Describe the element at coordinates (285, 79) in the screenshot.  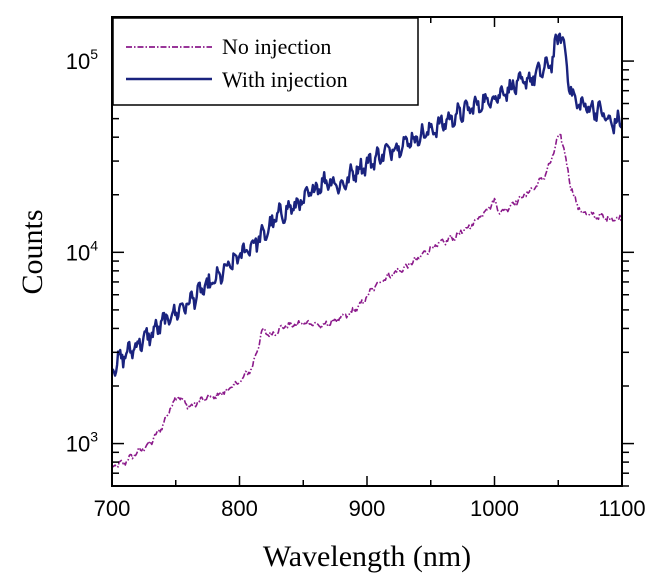
I see `legend-label-with-injection: With injection` at that location.